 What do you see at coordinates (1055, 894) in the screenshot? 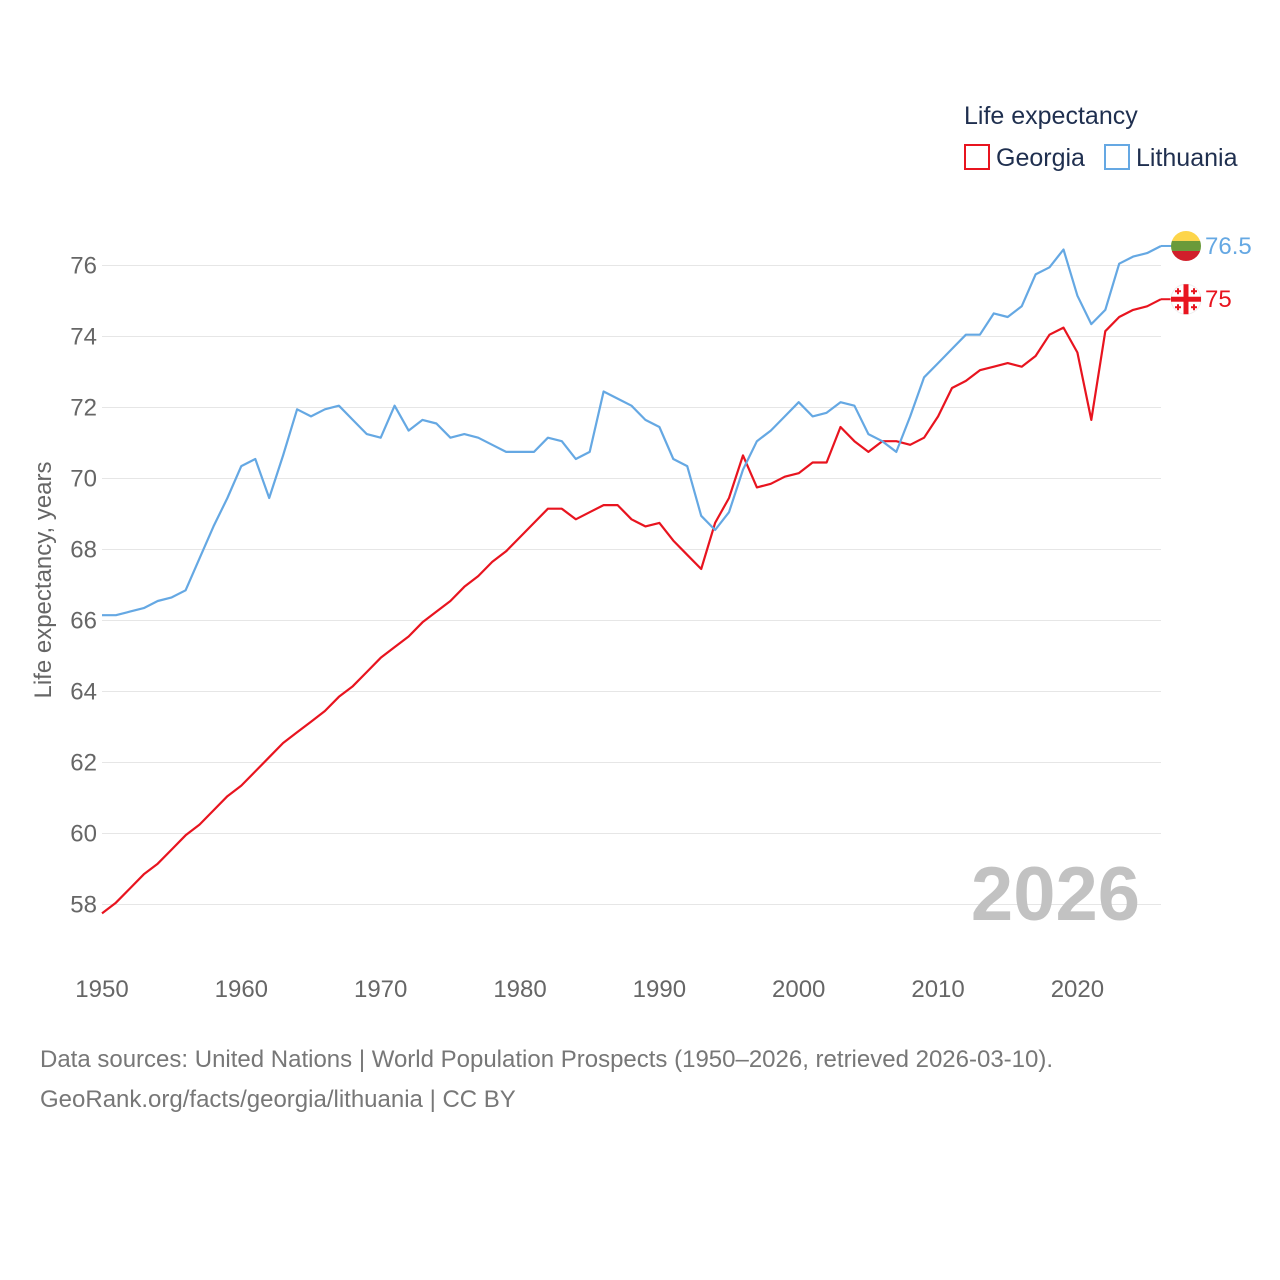
I see `current-year-label: 2026` at bounding box center [1055, 894].